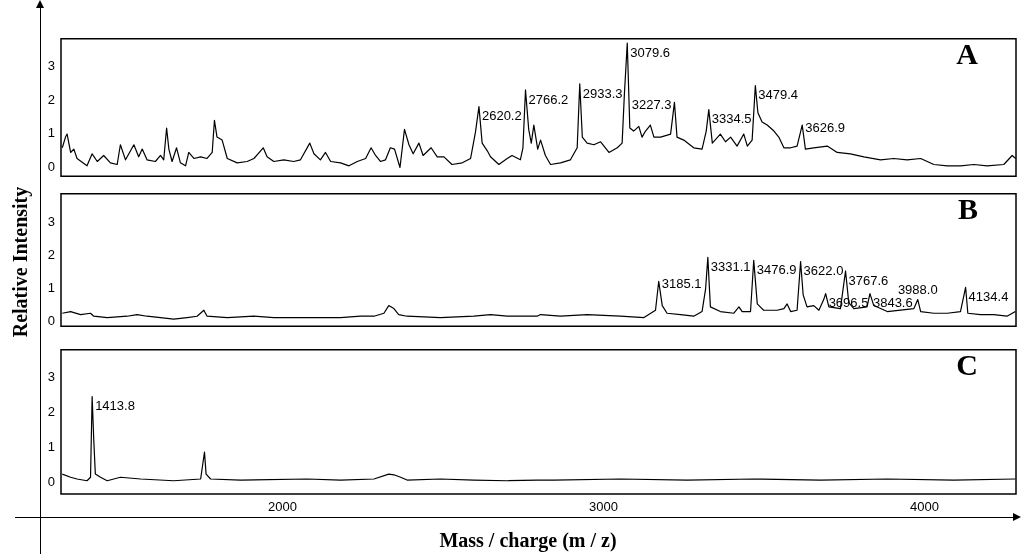 The width and height of the screenshot is (1021, 554). What do you see at coordinates (778, 95) in the screenshot?
I see `annotation: 3479.4` at bounding box center [778, 95].